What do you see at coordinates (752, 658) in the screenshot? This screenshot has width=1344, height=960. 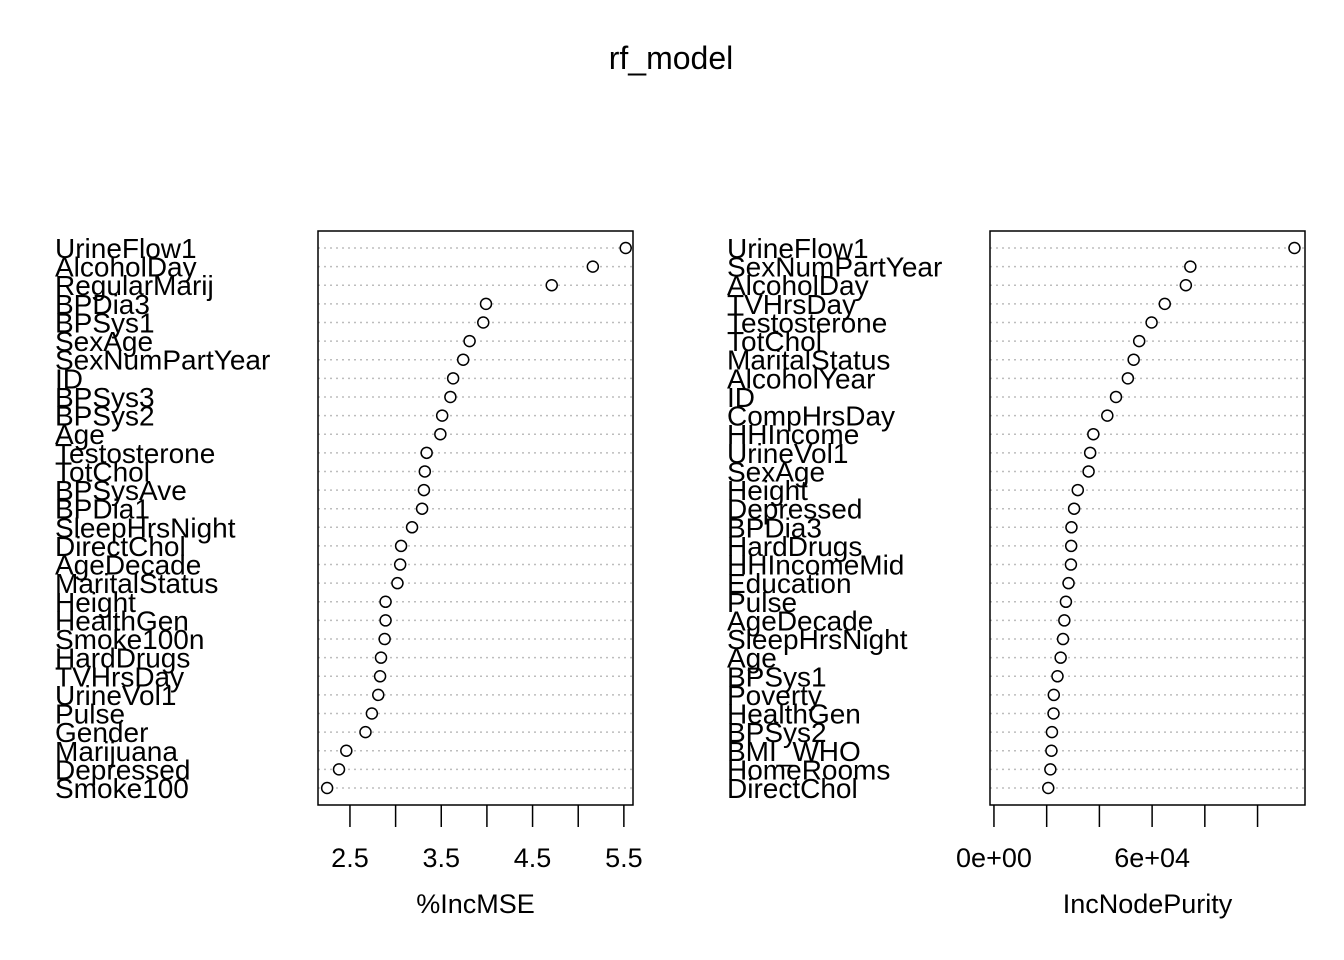 I see `category-label: Age` at bounding box center [752, 658].